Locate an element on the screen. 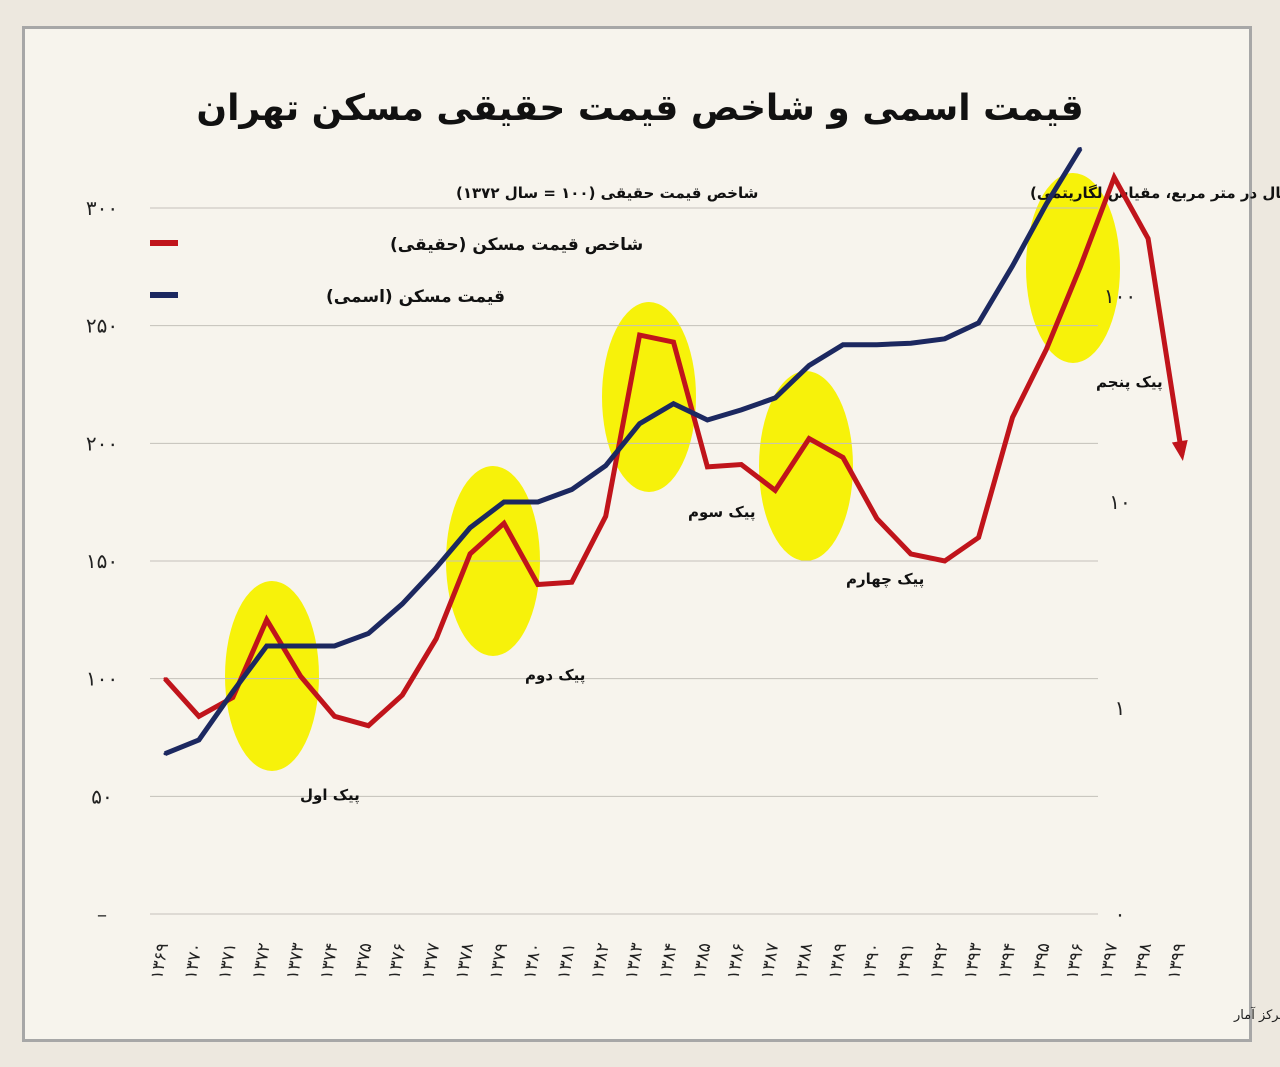  x-tick-label: ۱۳۸۲ is located at coordinates (601, 960).